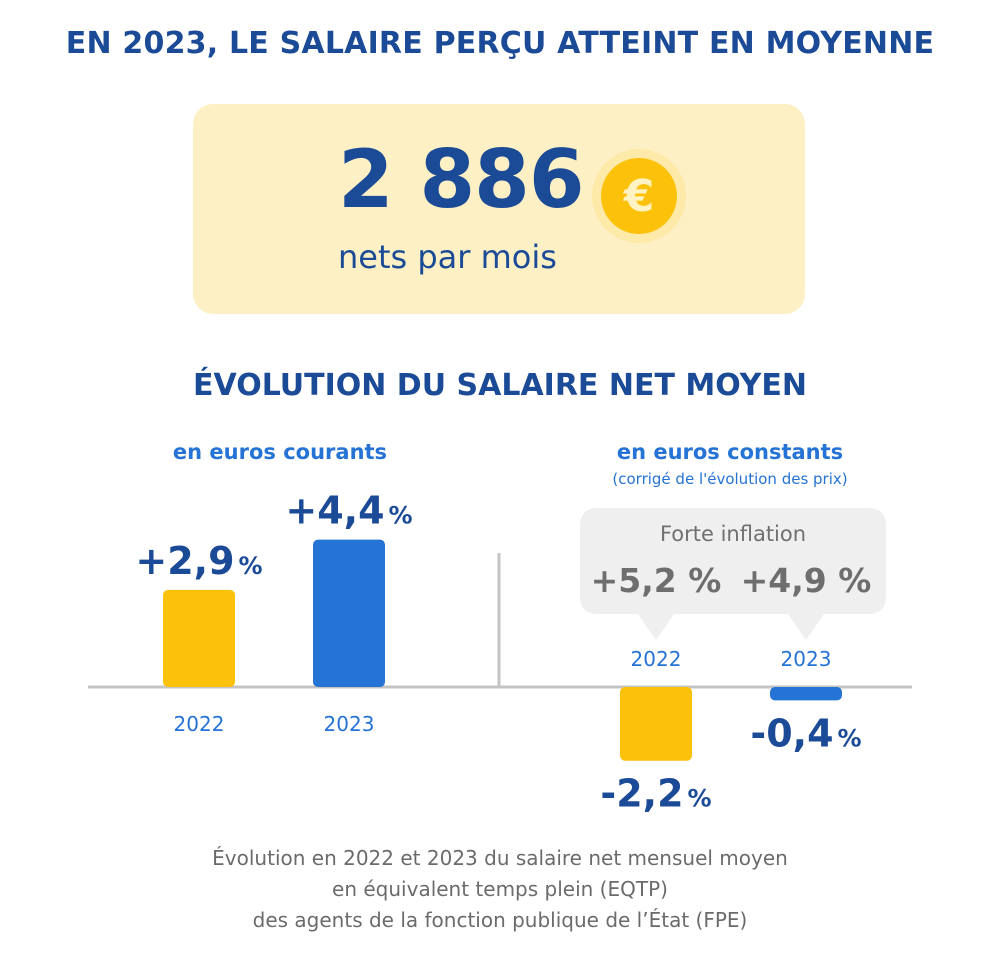 Image resolution: width=1000 pixels, height=979 pixels. What do you see at coordinates (733, 574) in the screenshot?
I see `inflation-callout-bubble` at bounding box center [733, 574].